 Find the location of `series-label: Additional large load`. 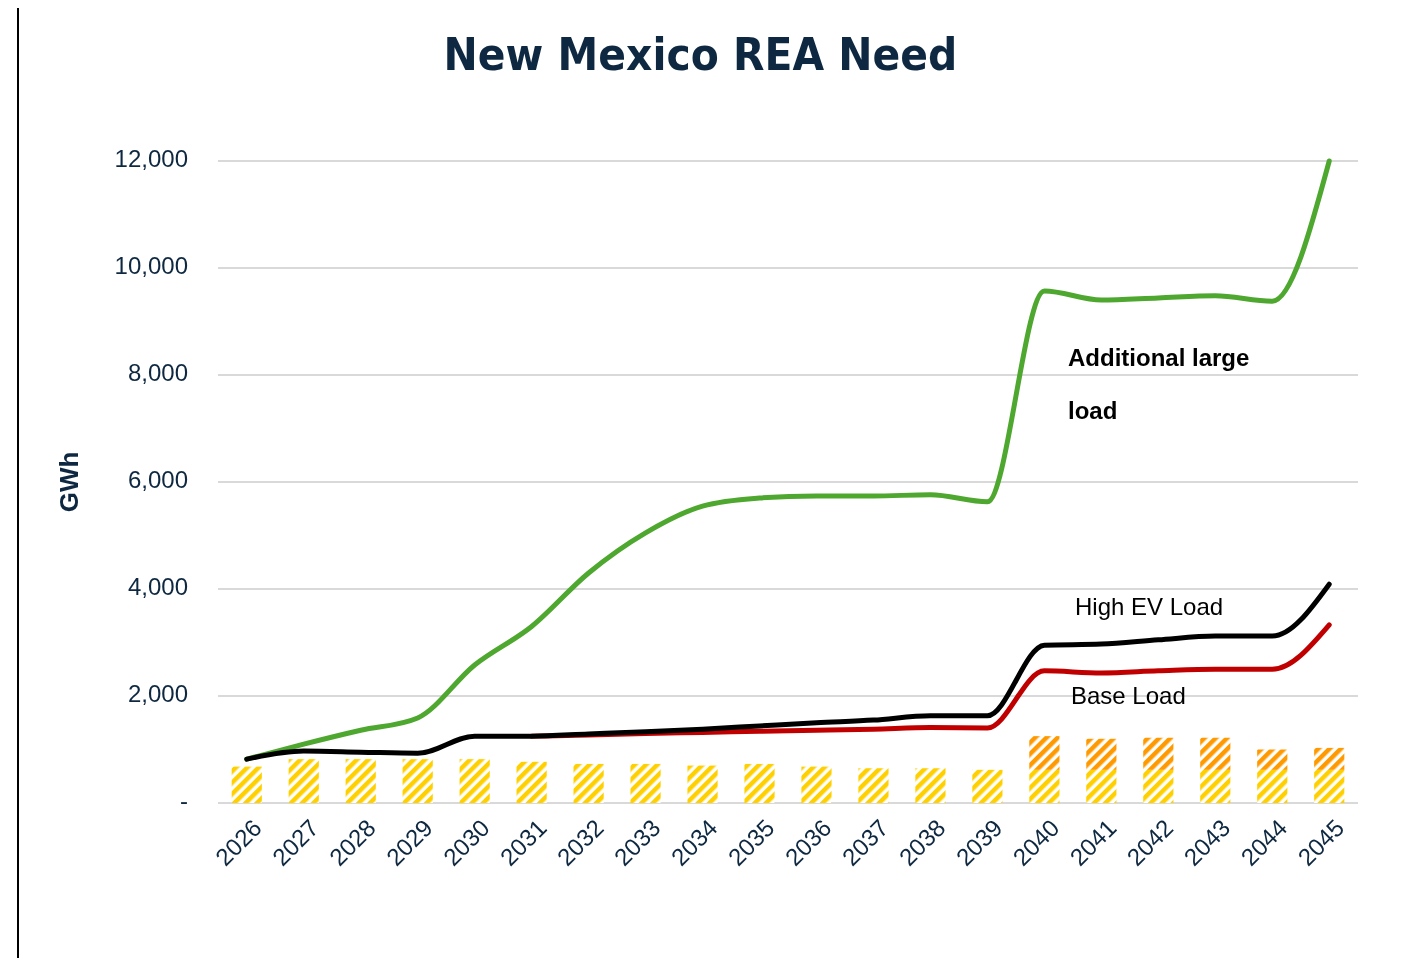

series-label: Additional large load is located at coordinates (1159, 384).